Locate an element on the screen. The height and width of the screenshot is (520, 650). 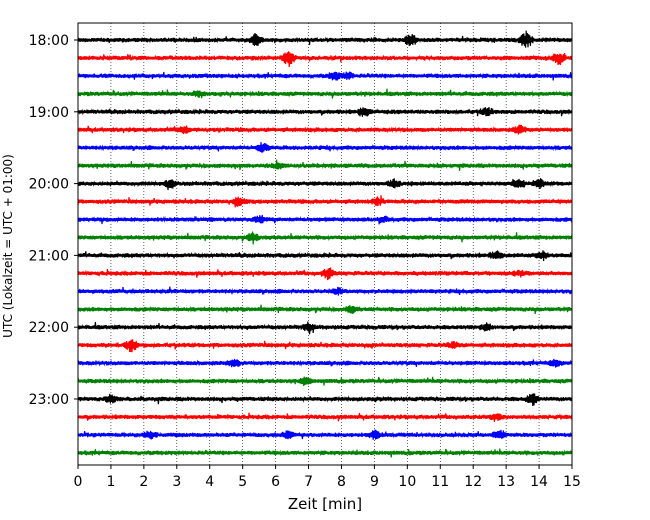
x-axis-label: Zeit [min] is located at coordinates (325, 504).